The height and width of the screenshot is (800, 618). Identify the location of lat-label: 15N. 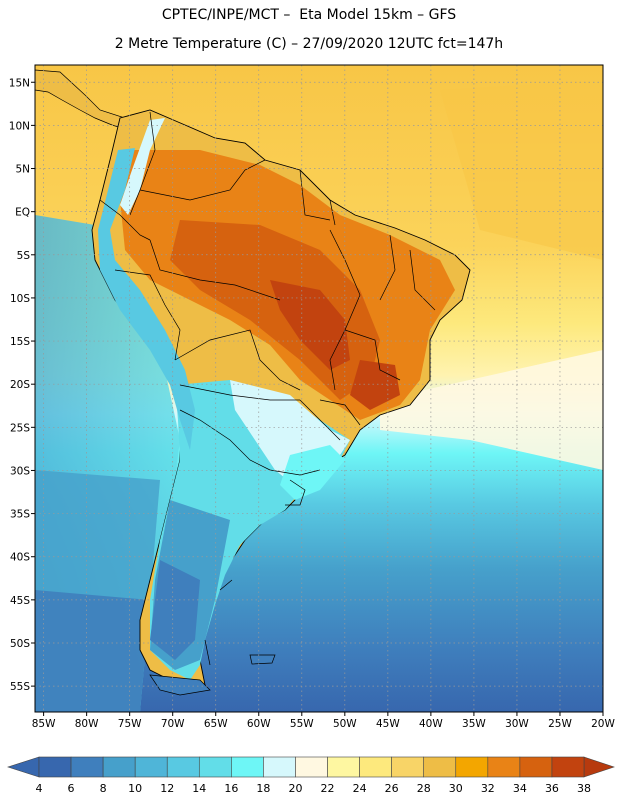
(19, 83).